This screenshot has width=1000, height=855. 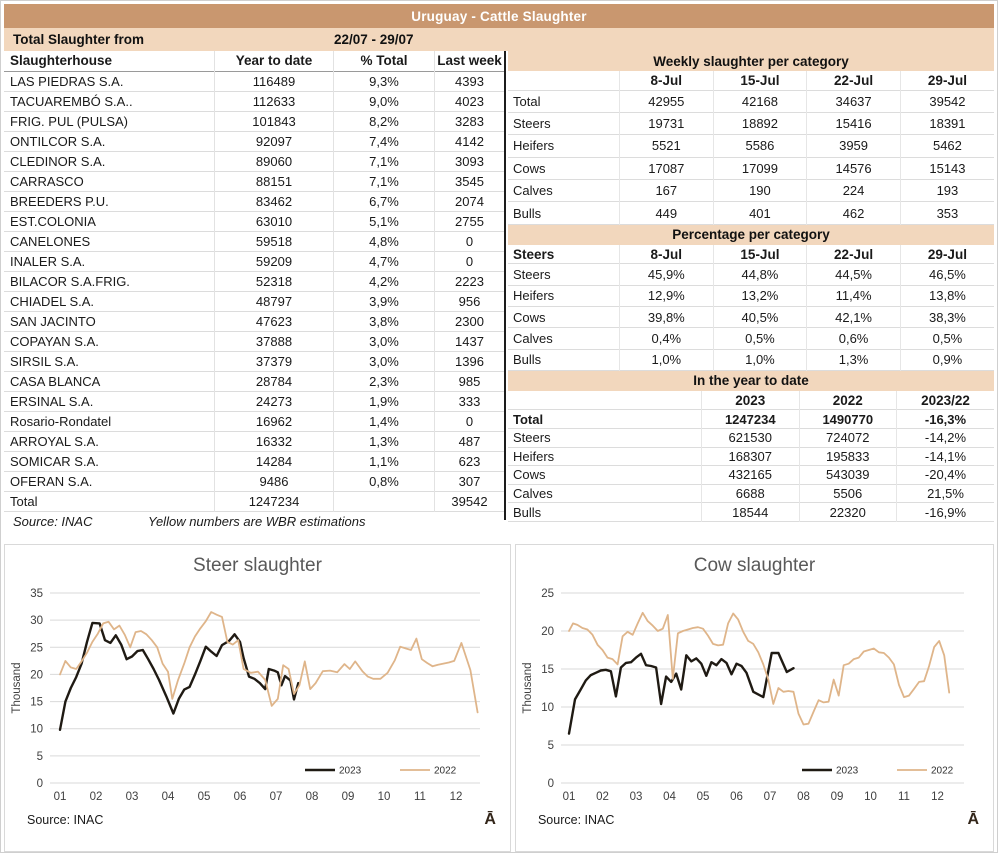 I want to click on x-tick-label: 02, so click(x=602, y=797).